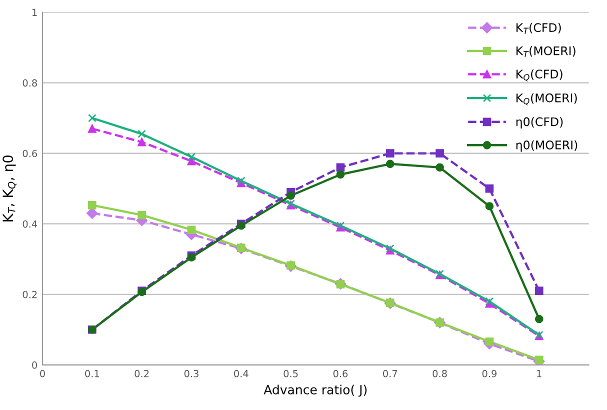 Image resolution: width=607 pixels, height=410 pixels. I want to click on x-tick-label: 0.3, so click(191, 374).